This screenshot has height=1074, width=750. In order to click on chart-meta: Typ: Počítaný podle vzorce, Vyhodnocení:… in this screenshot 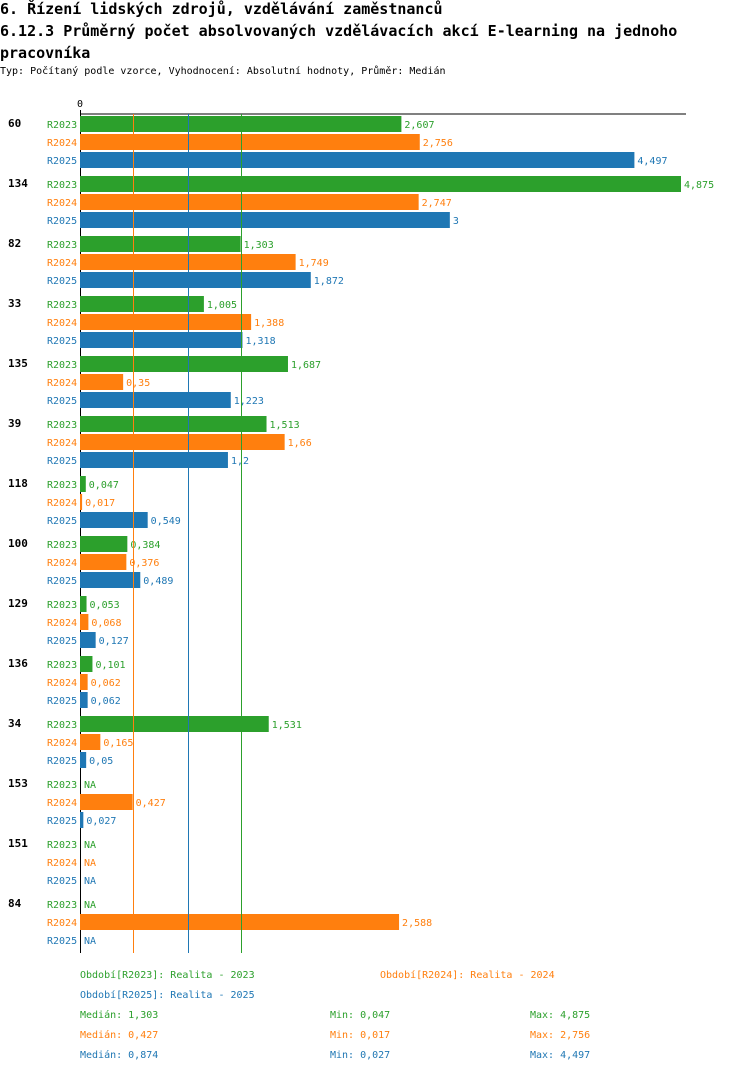, I will do `click(223, 71)`.